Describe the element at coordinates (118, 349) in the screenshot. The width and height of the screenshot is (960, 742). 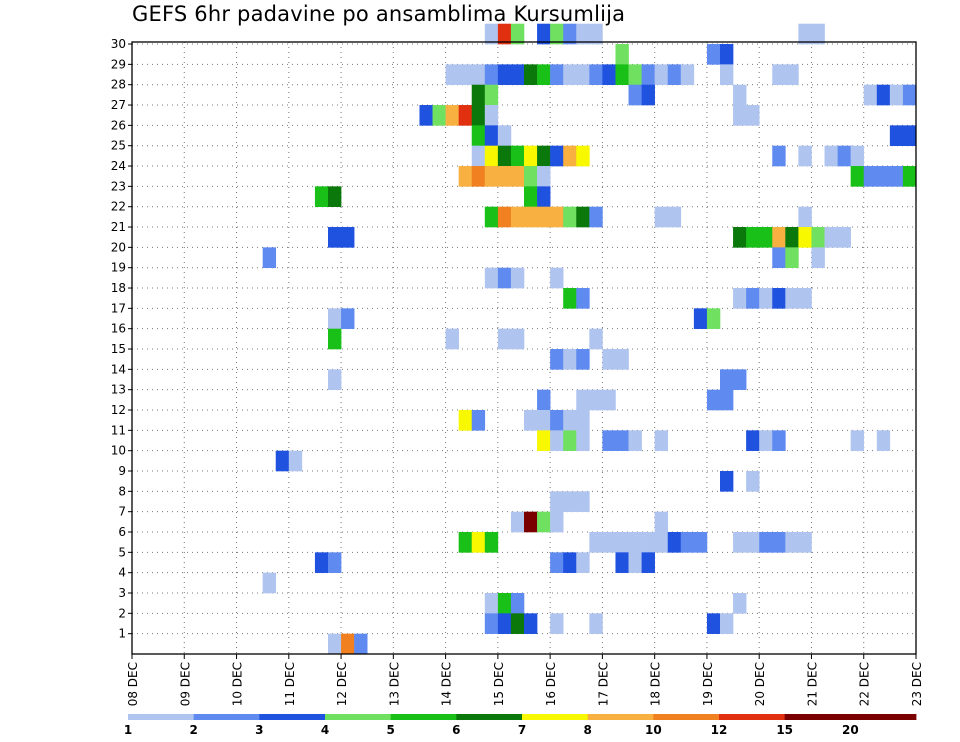
I see `y-tick-label: 15` at that location.